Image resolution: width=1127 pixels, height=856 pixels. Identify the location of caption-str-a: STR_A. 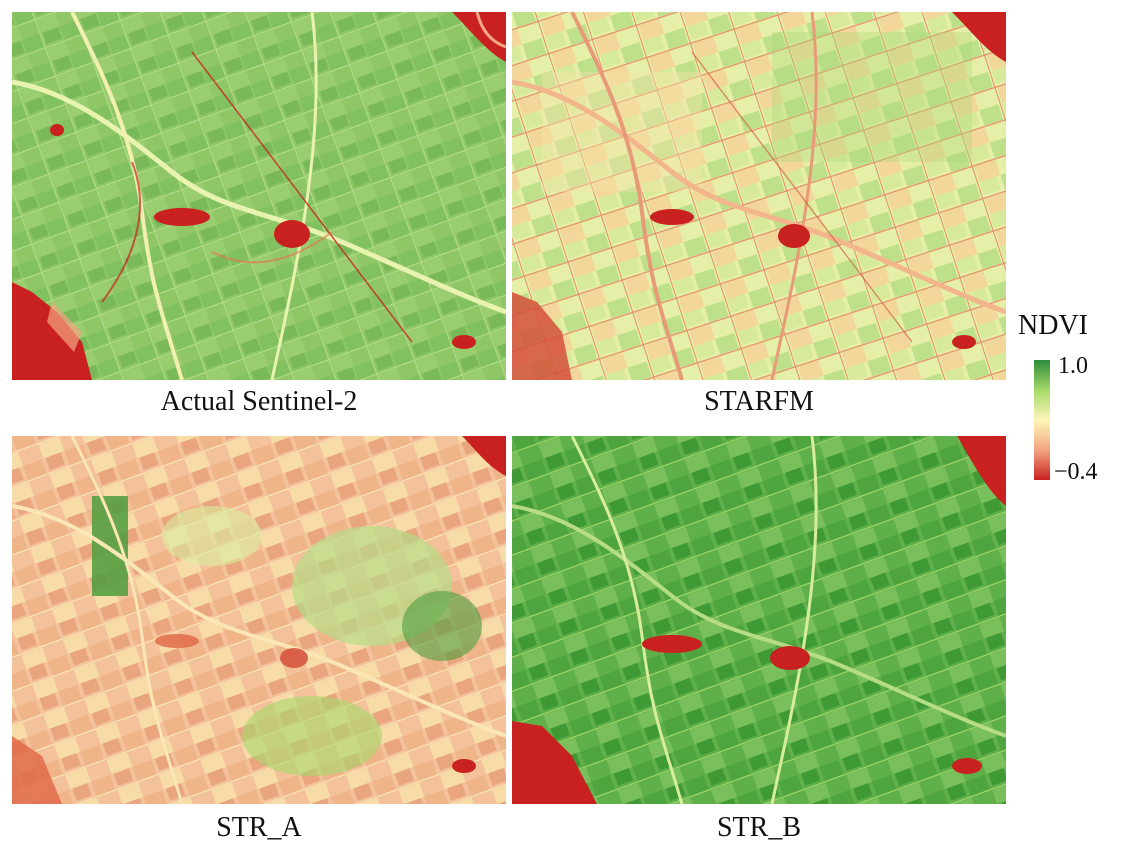
(259, 827).